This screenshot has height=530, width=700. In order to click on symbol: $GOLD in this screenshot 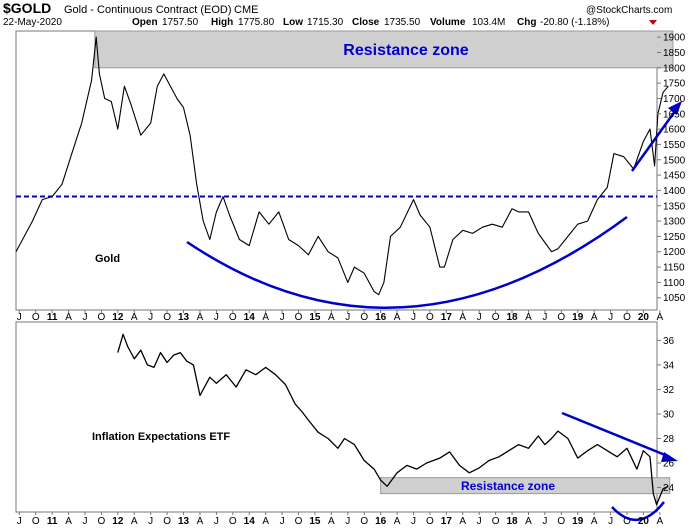, I will do `click(27, 8)`.